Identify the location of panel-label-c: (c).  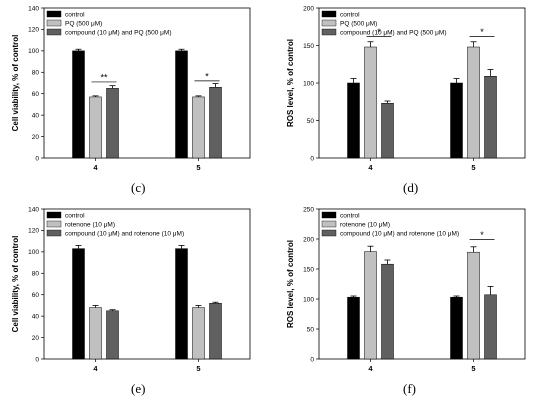
(138, 187).